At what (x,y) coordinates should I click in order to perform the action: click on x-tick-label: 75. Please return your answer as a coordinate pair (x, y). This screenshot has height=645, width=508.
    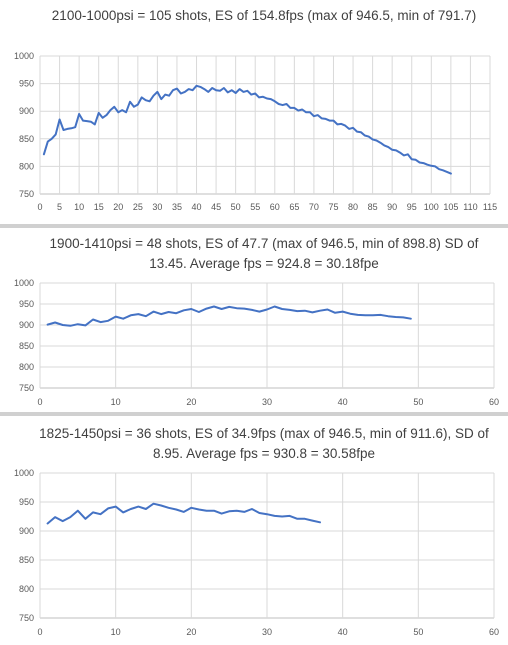
    Looking at the image, I should click on (333, 207).